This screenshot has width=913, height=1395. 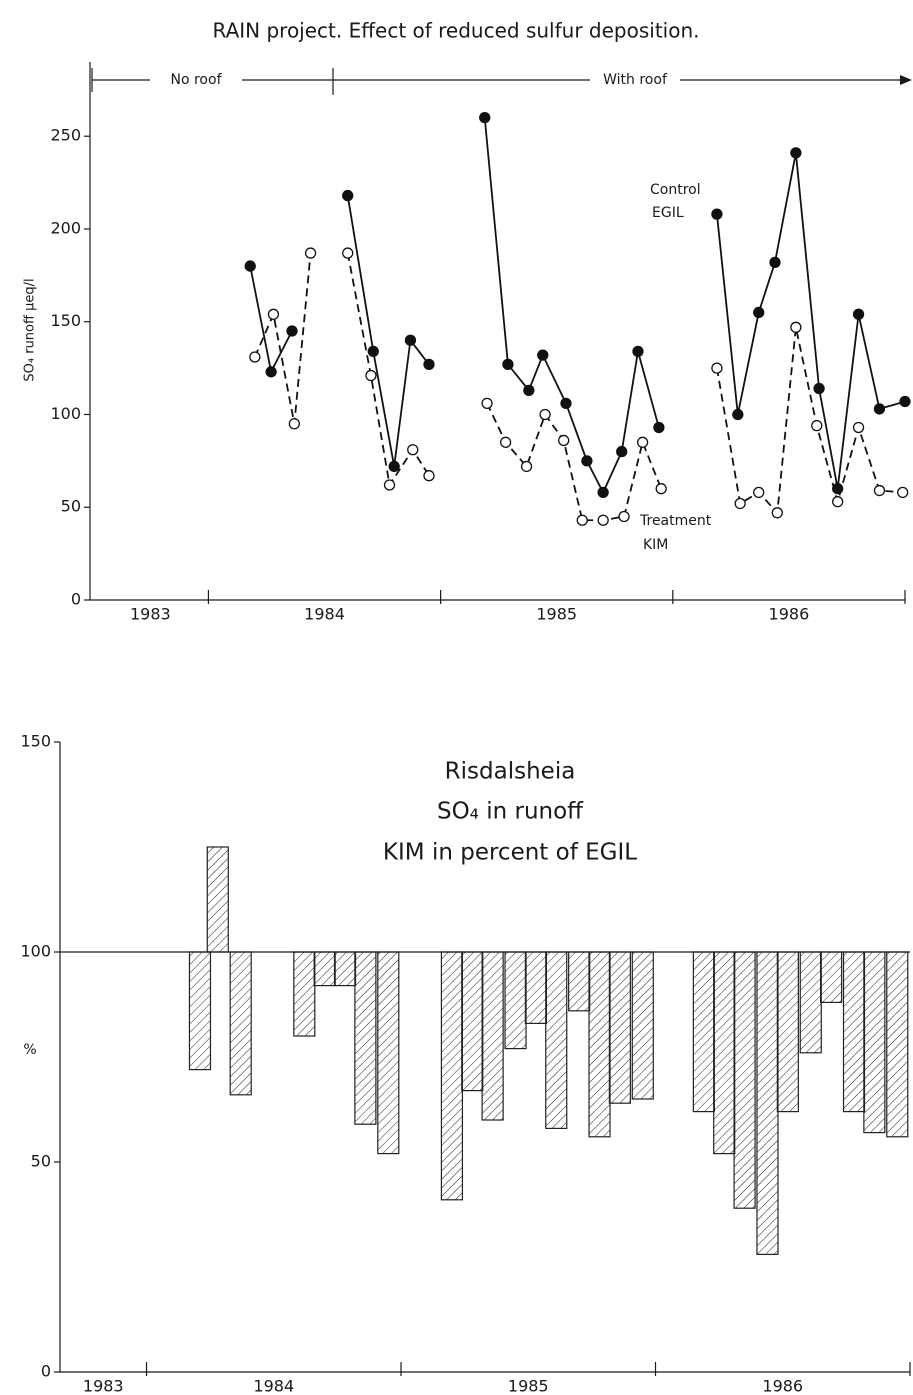 What do you see at coordinates (906, 80) in the screenshot?
I see `arrow-head` at bounding box center [906, 80].